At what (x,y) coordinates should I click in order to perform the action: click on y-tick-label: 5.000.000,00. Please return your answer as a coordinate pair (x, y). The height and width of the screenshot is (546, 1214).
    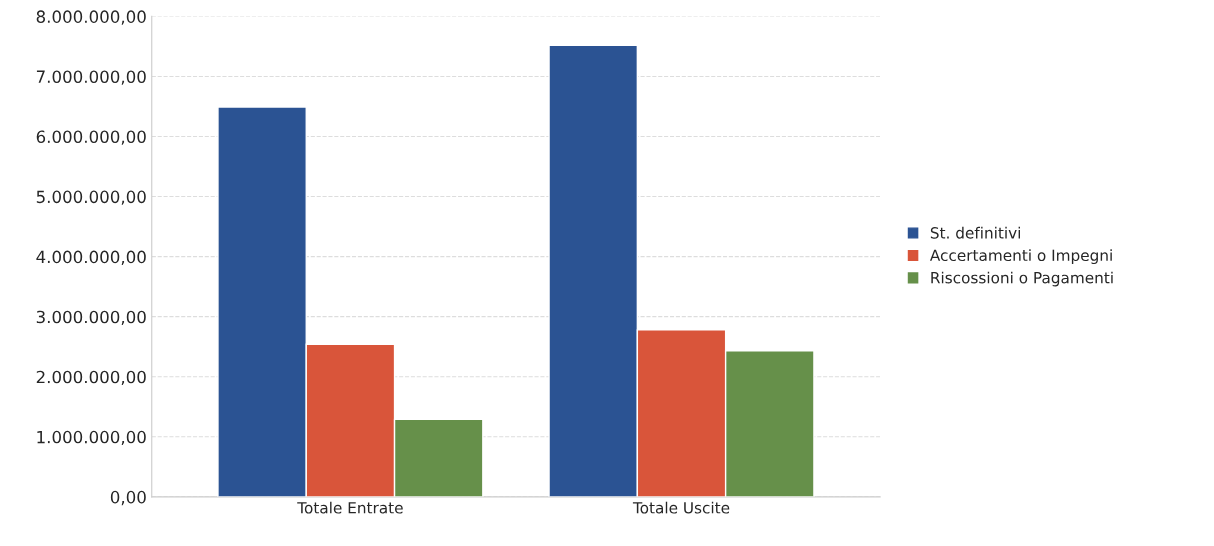
    Looking at the image, I should click on (91, 197).